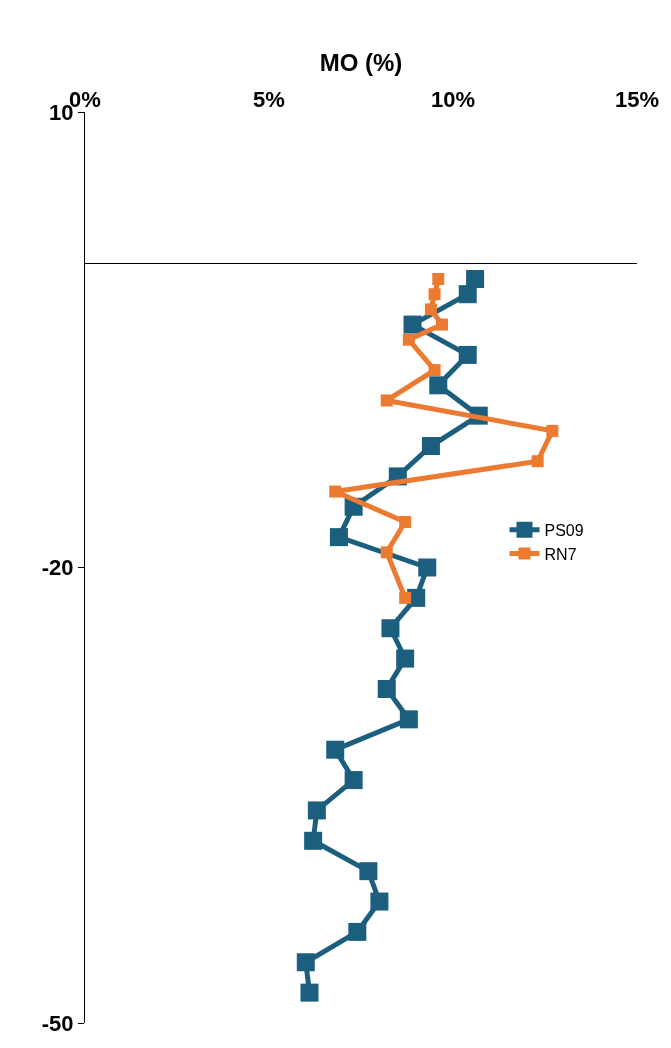 The height and width of the screenshot is (1048, 671). I want to click on legend-label: PS09, so click(564, 530).